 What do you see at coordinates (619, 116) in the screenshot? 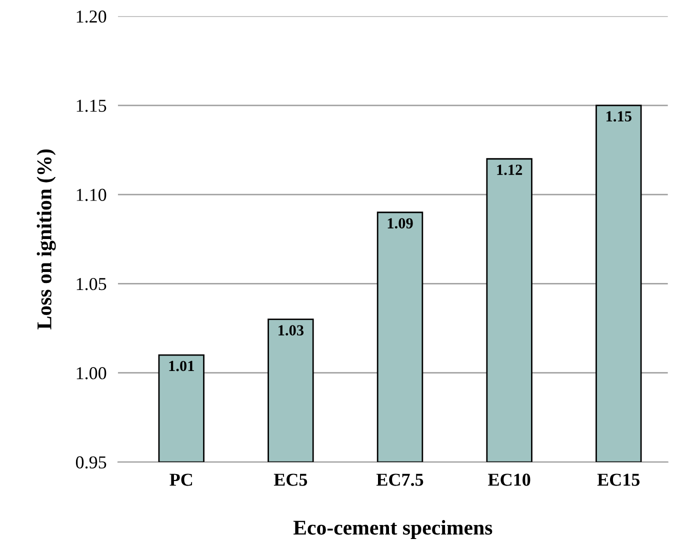
I see `data-label: 1.15` at bounding box center [619, 116].